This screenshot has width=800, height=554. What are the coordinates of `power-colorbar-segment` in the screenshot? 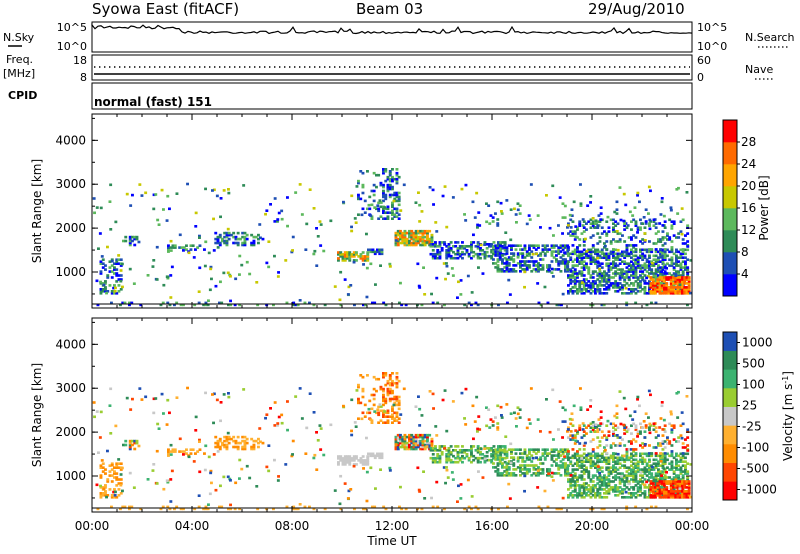 It's located at (730, 263).